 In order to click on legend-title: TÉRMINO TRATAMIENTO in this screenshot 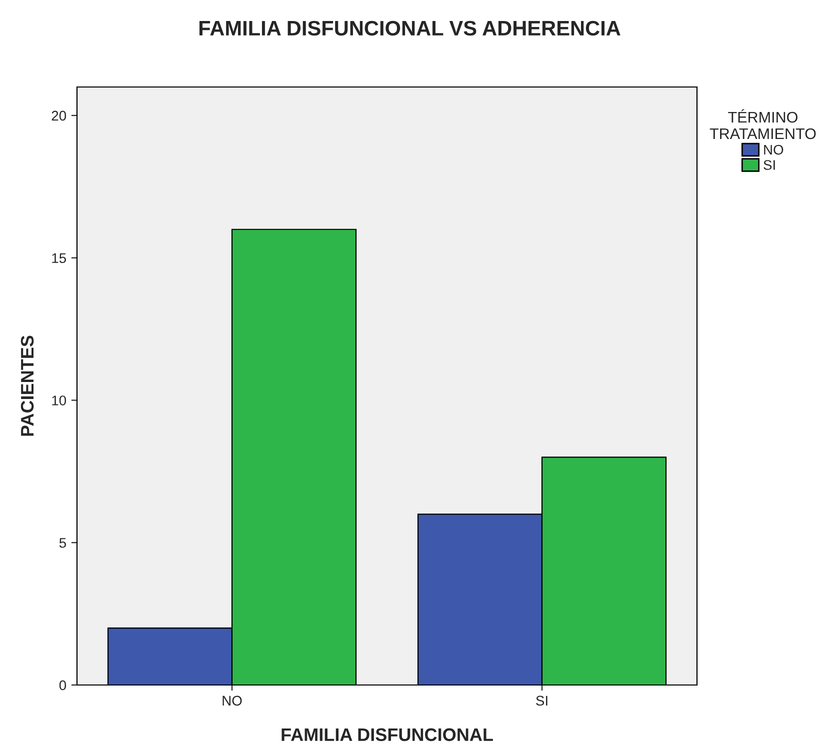, I will do `click(763, 124)`.